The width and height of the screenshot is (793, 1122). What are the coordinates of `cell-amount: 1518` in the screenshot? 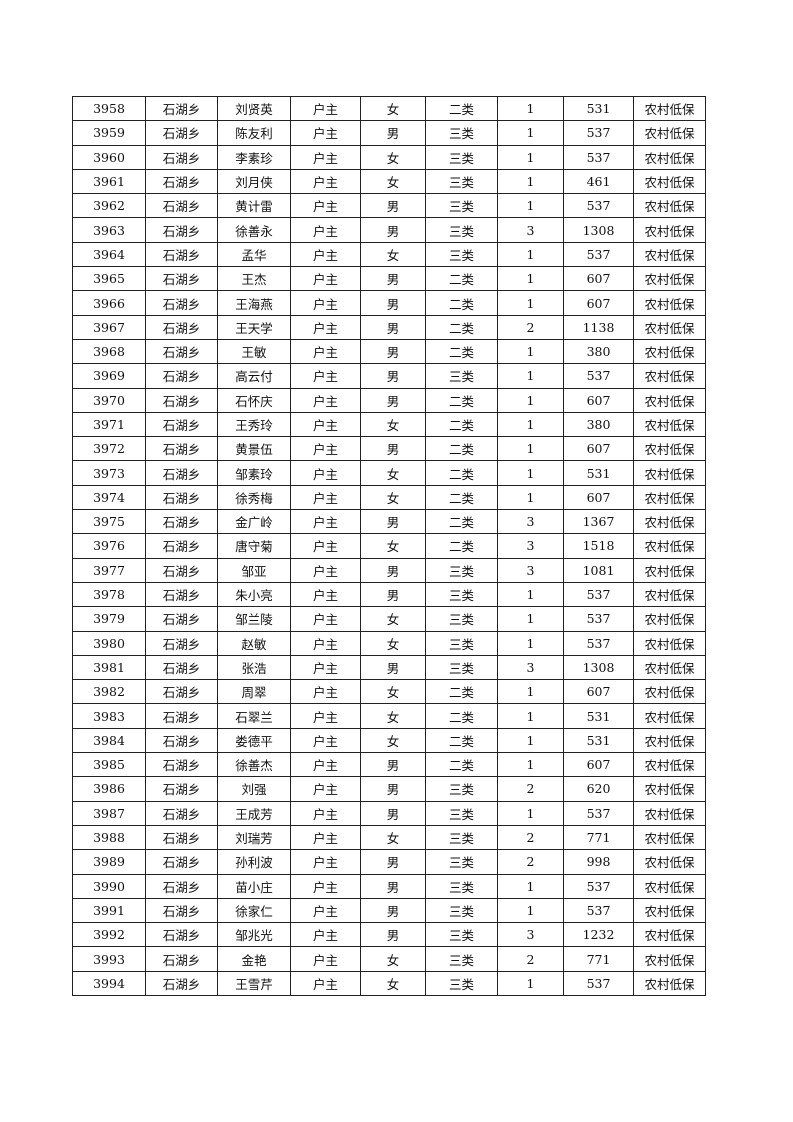 It's located at (598, 546).